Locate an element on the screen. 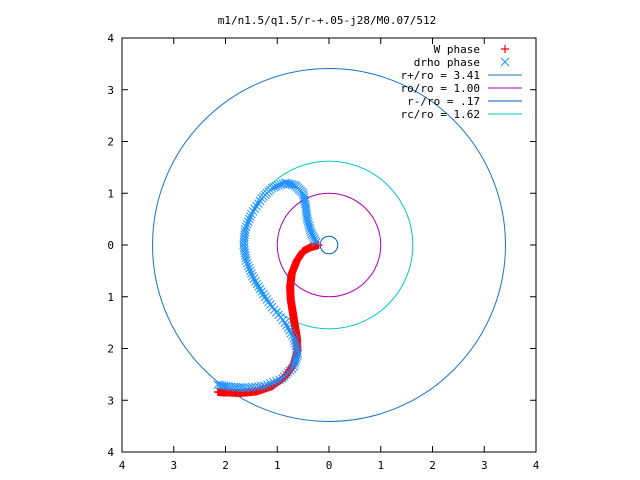 The height and width of the screenshot is (480, 640). legend-item: W phase is located at coordinates (471, 49).